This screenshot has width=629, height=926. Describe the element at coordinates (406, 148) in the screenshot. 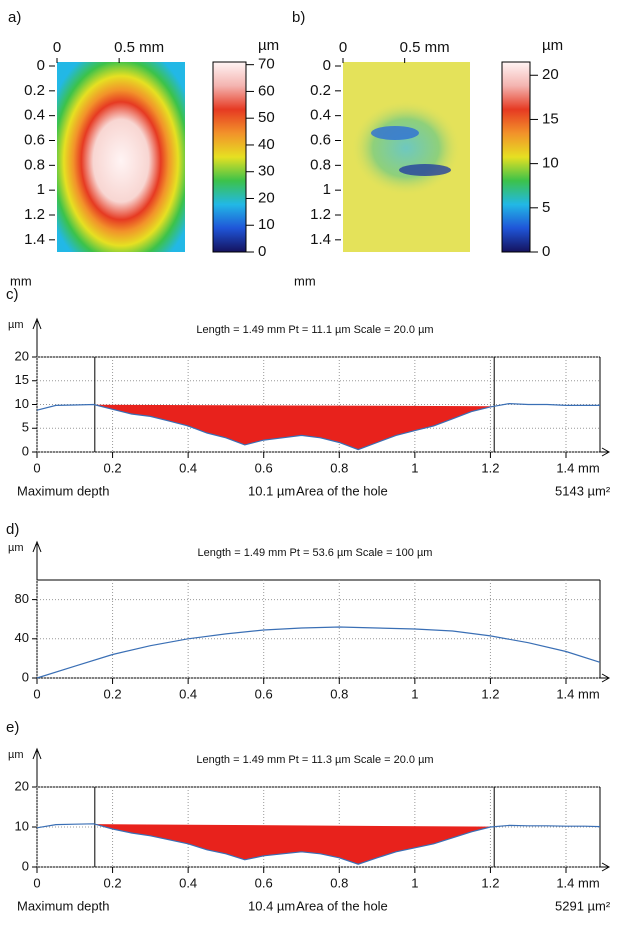

I see `map-b-region` at that location.